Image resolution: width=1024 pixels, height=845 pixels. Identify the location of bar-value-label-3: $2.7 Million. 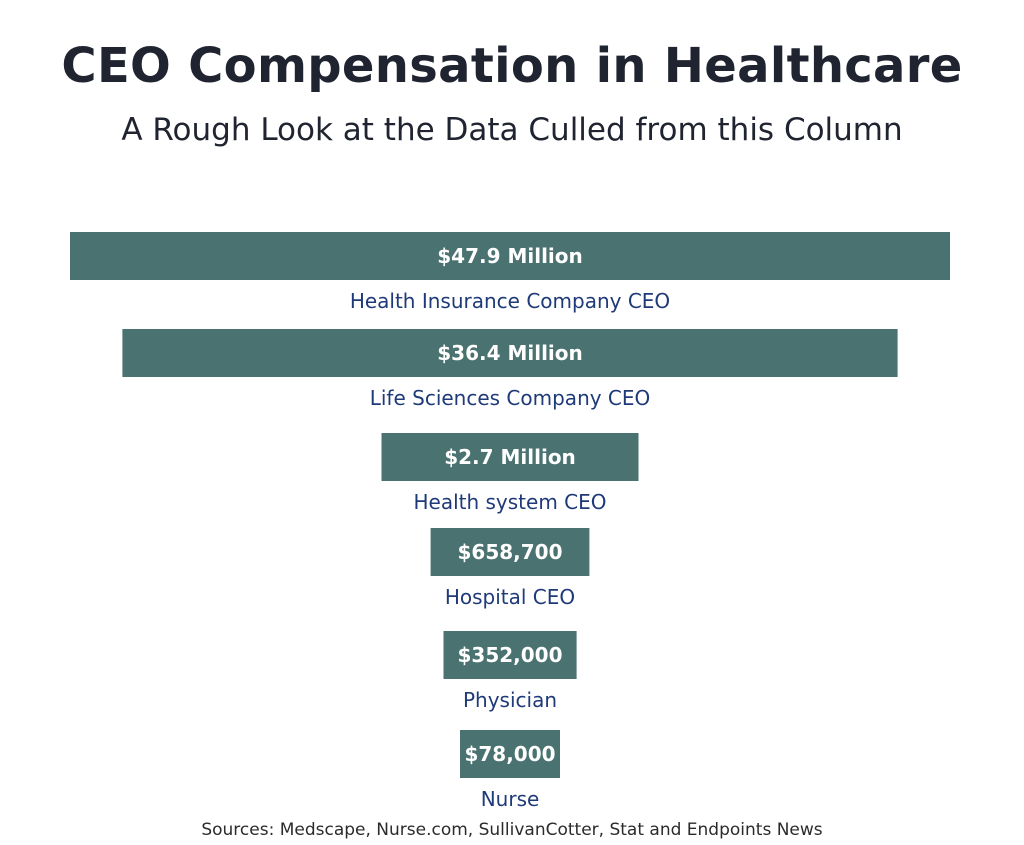
(510, 457).